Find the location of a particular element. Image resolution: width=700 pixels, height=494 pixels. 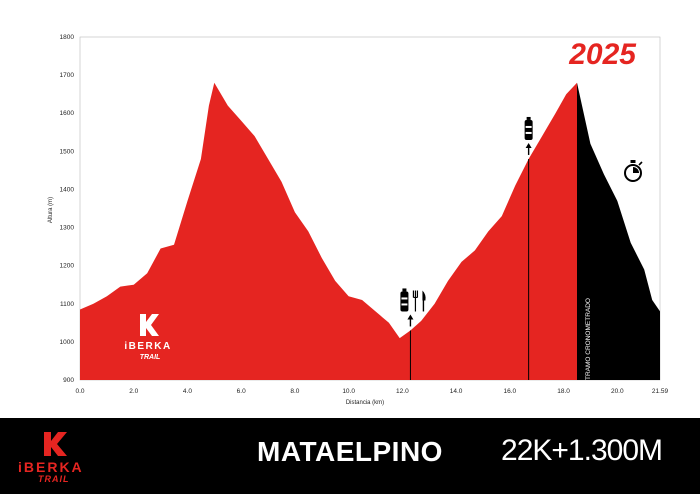

logo-text: iBERKA is located at coordinates (51, 467).